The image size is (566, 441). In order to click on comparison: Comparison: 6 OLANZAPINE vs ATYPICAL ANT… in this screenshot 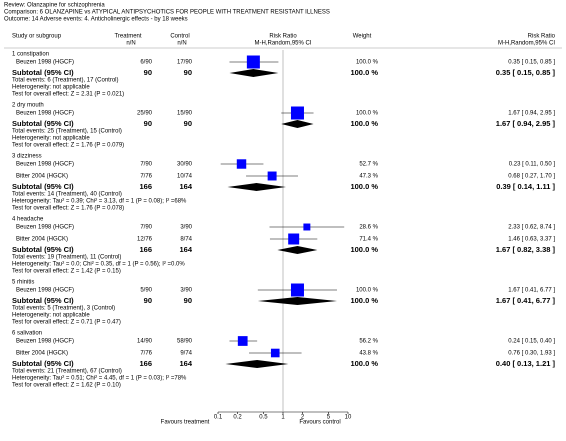, I will do `click(167, 13)`.